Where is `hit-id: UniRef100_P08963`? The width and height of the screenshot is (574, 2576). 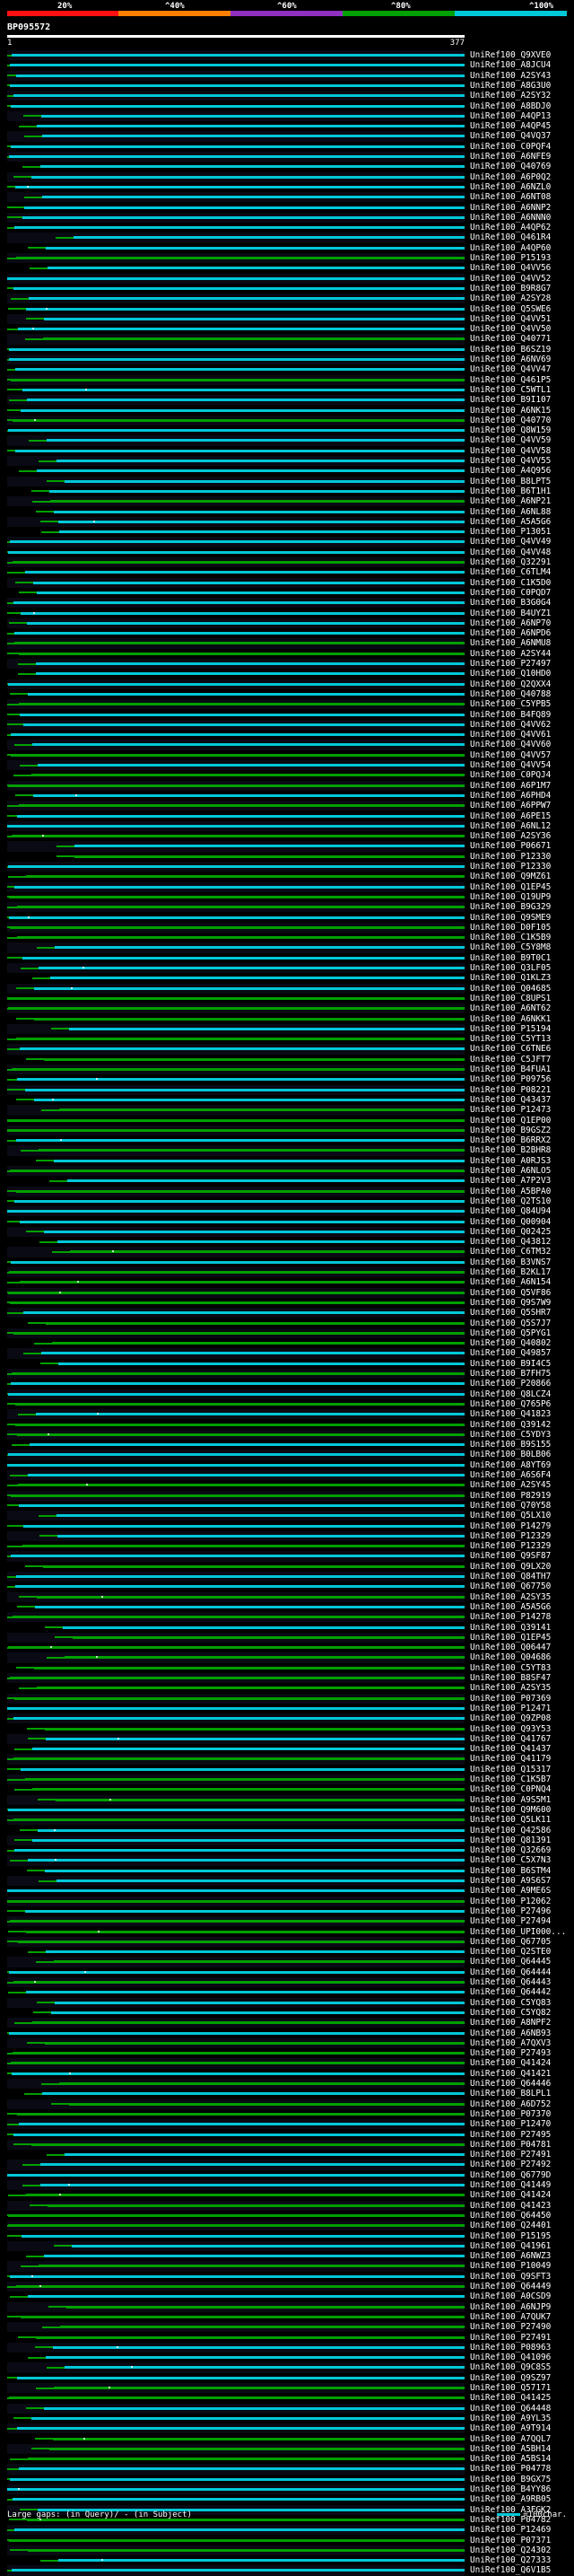
hit-id: UniRef100_P08963 is located at coordinates (511, 2347).